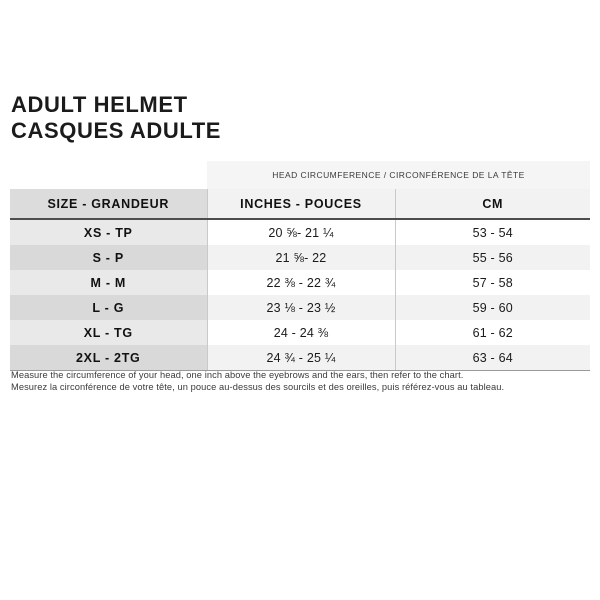 This screenshot has width=600, height=600. I want to click on cell-inches: 20 ⅝- 21 ¼, so click(300, 232).